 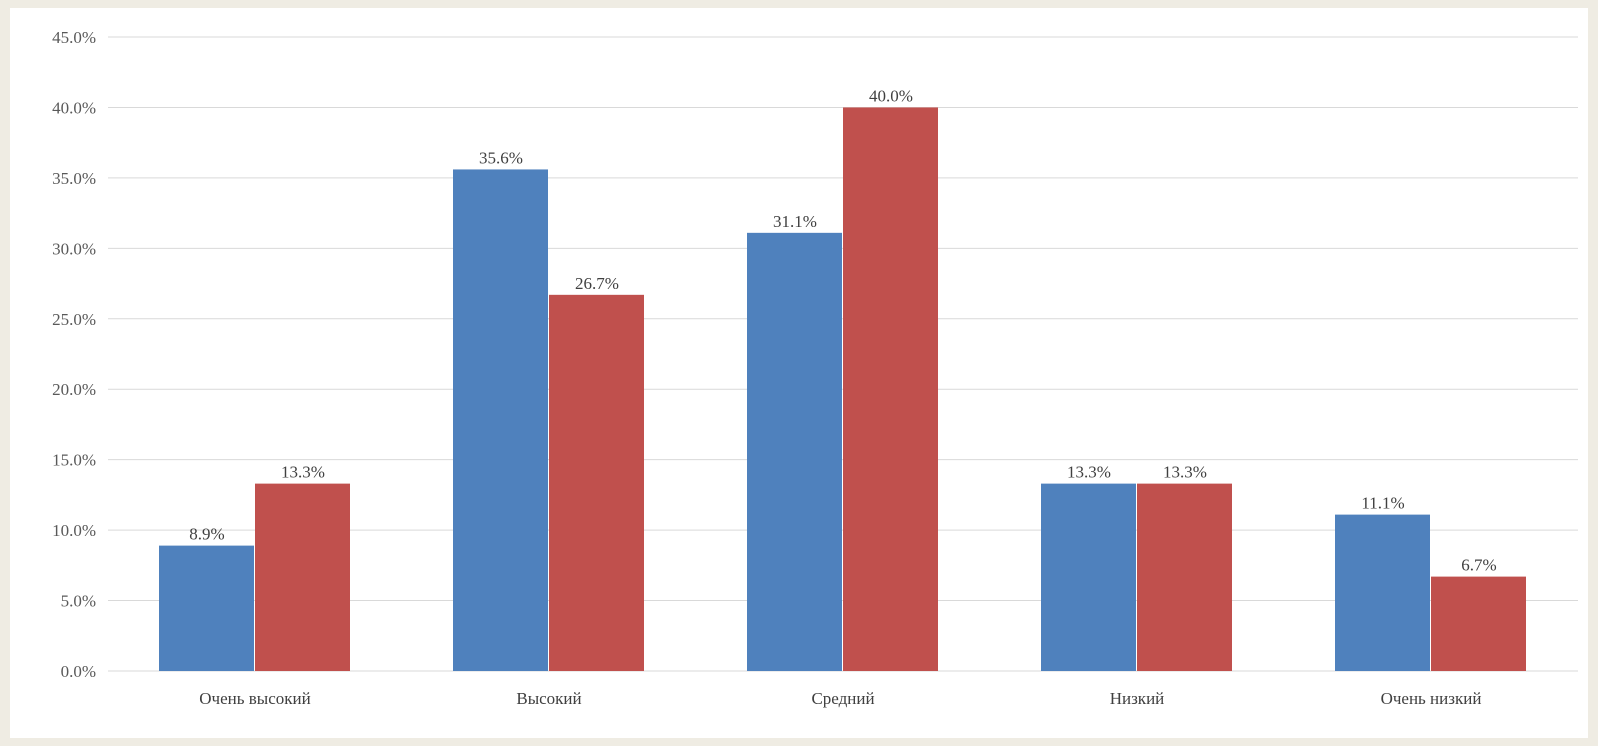 I want to click on y-tick-label: 15.0%, so click(x=74, y=460).